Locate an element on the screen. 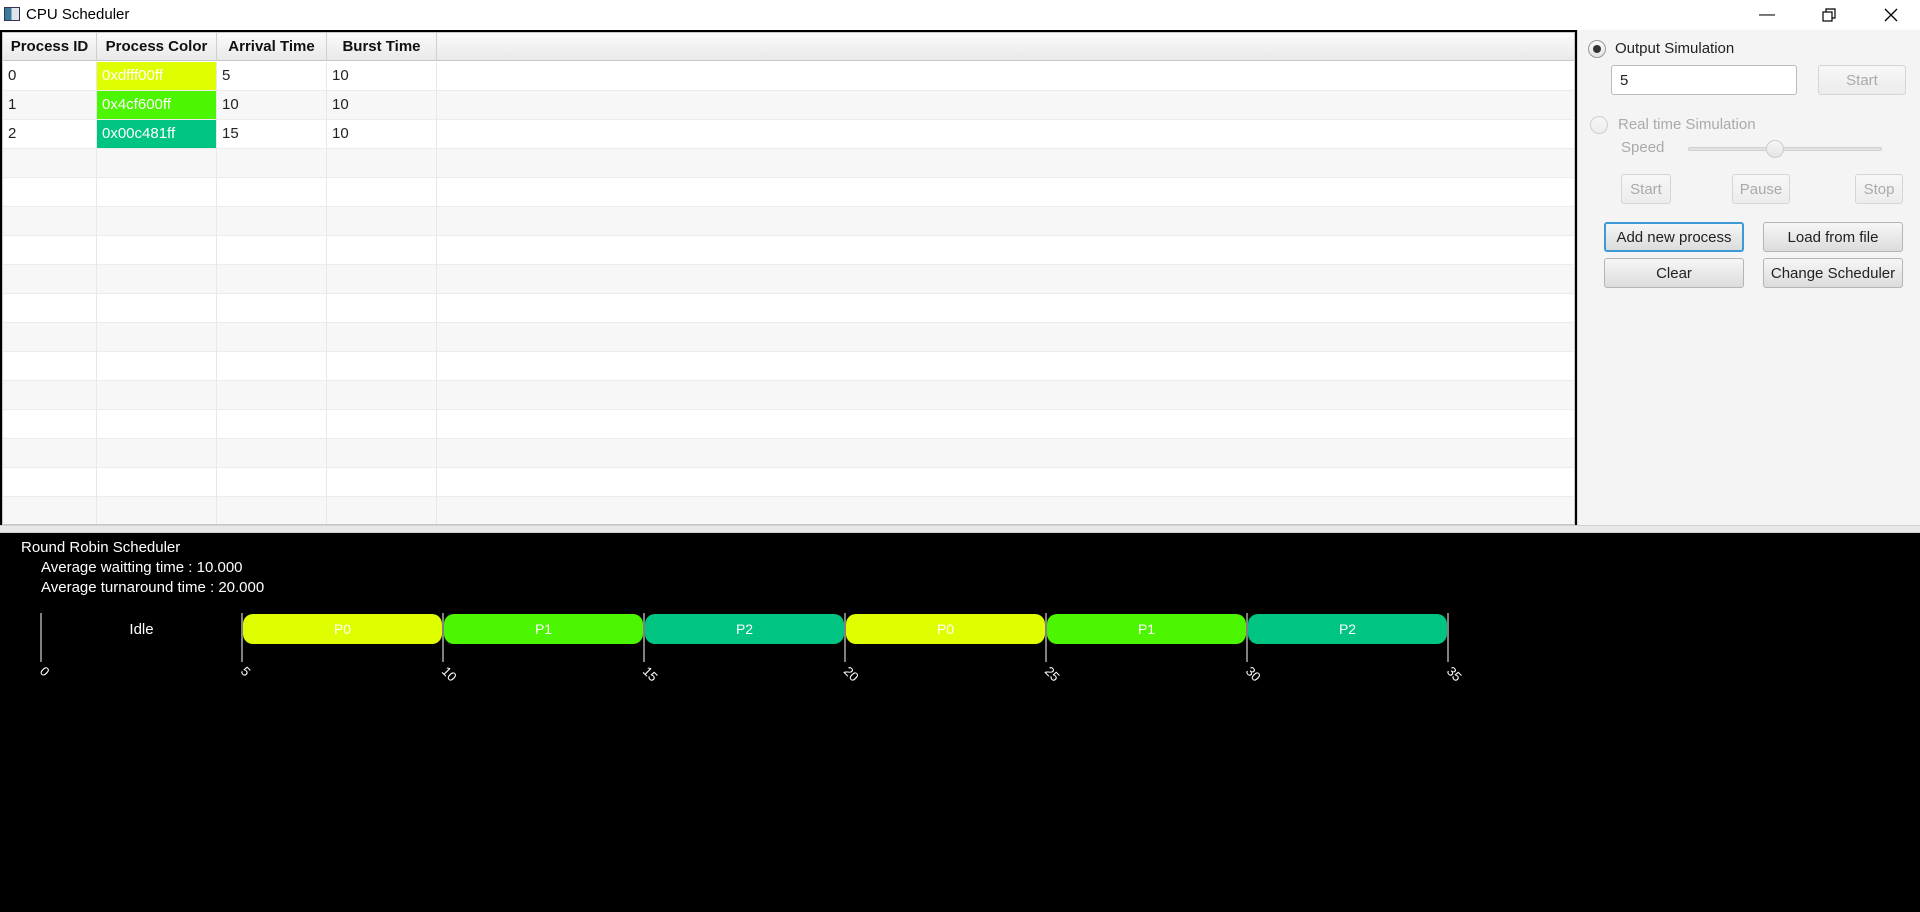  table-row: 1 0x4cf600ff 10 10 is located at coordinates (788, 105).